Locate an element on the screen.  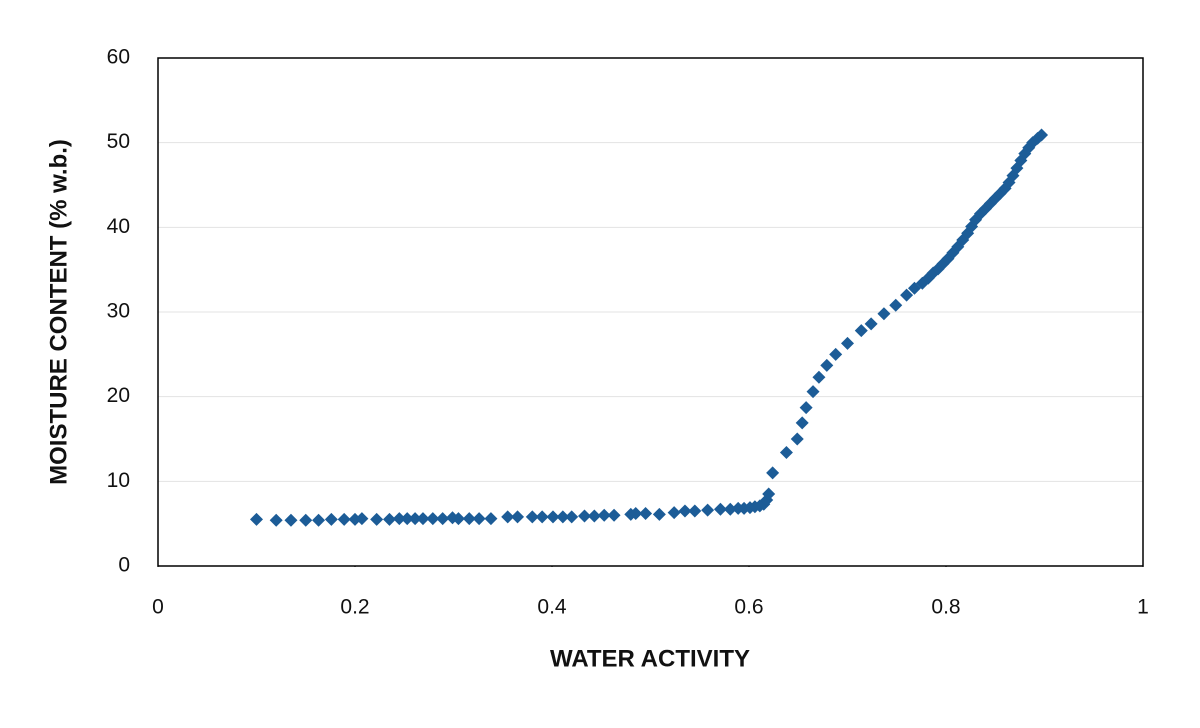
x-tick-label: 0.4 is located at coordinates (552, 607).